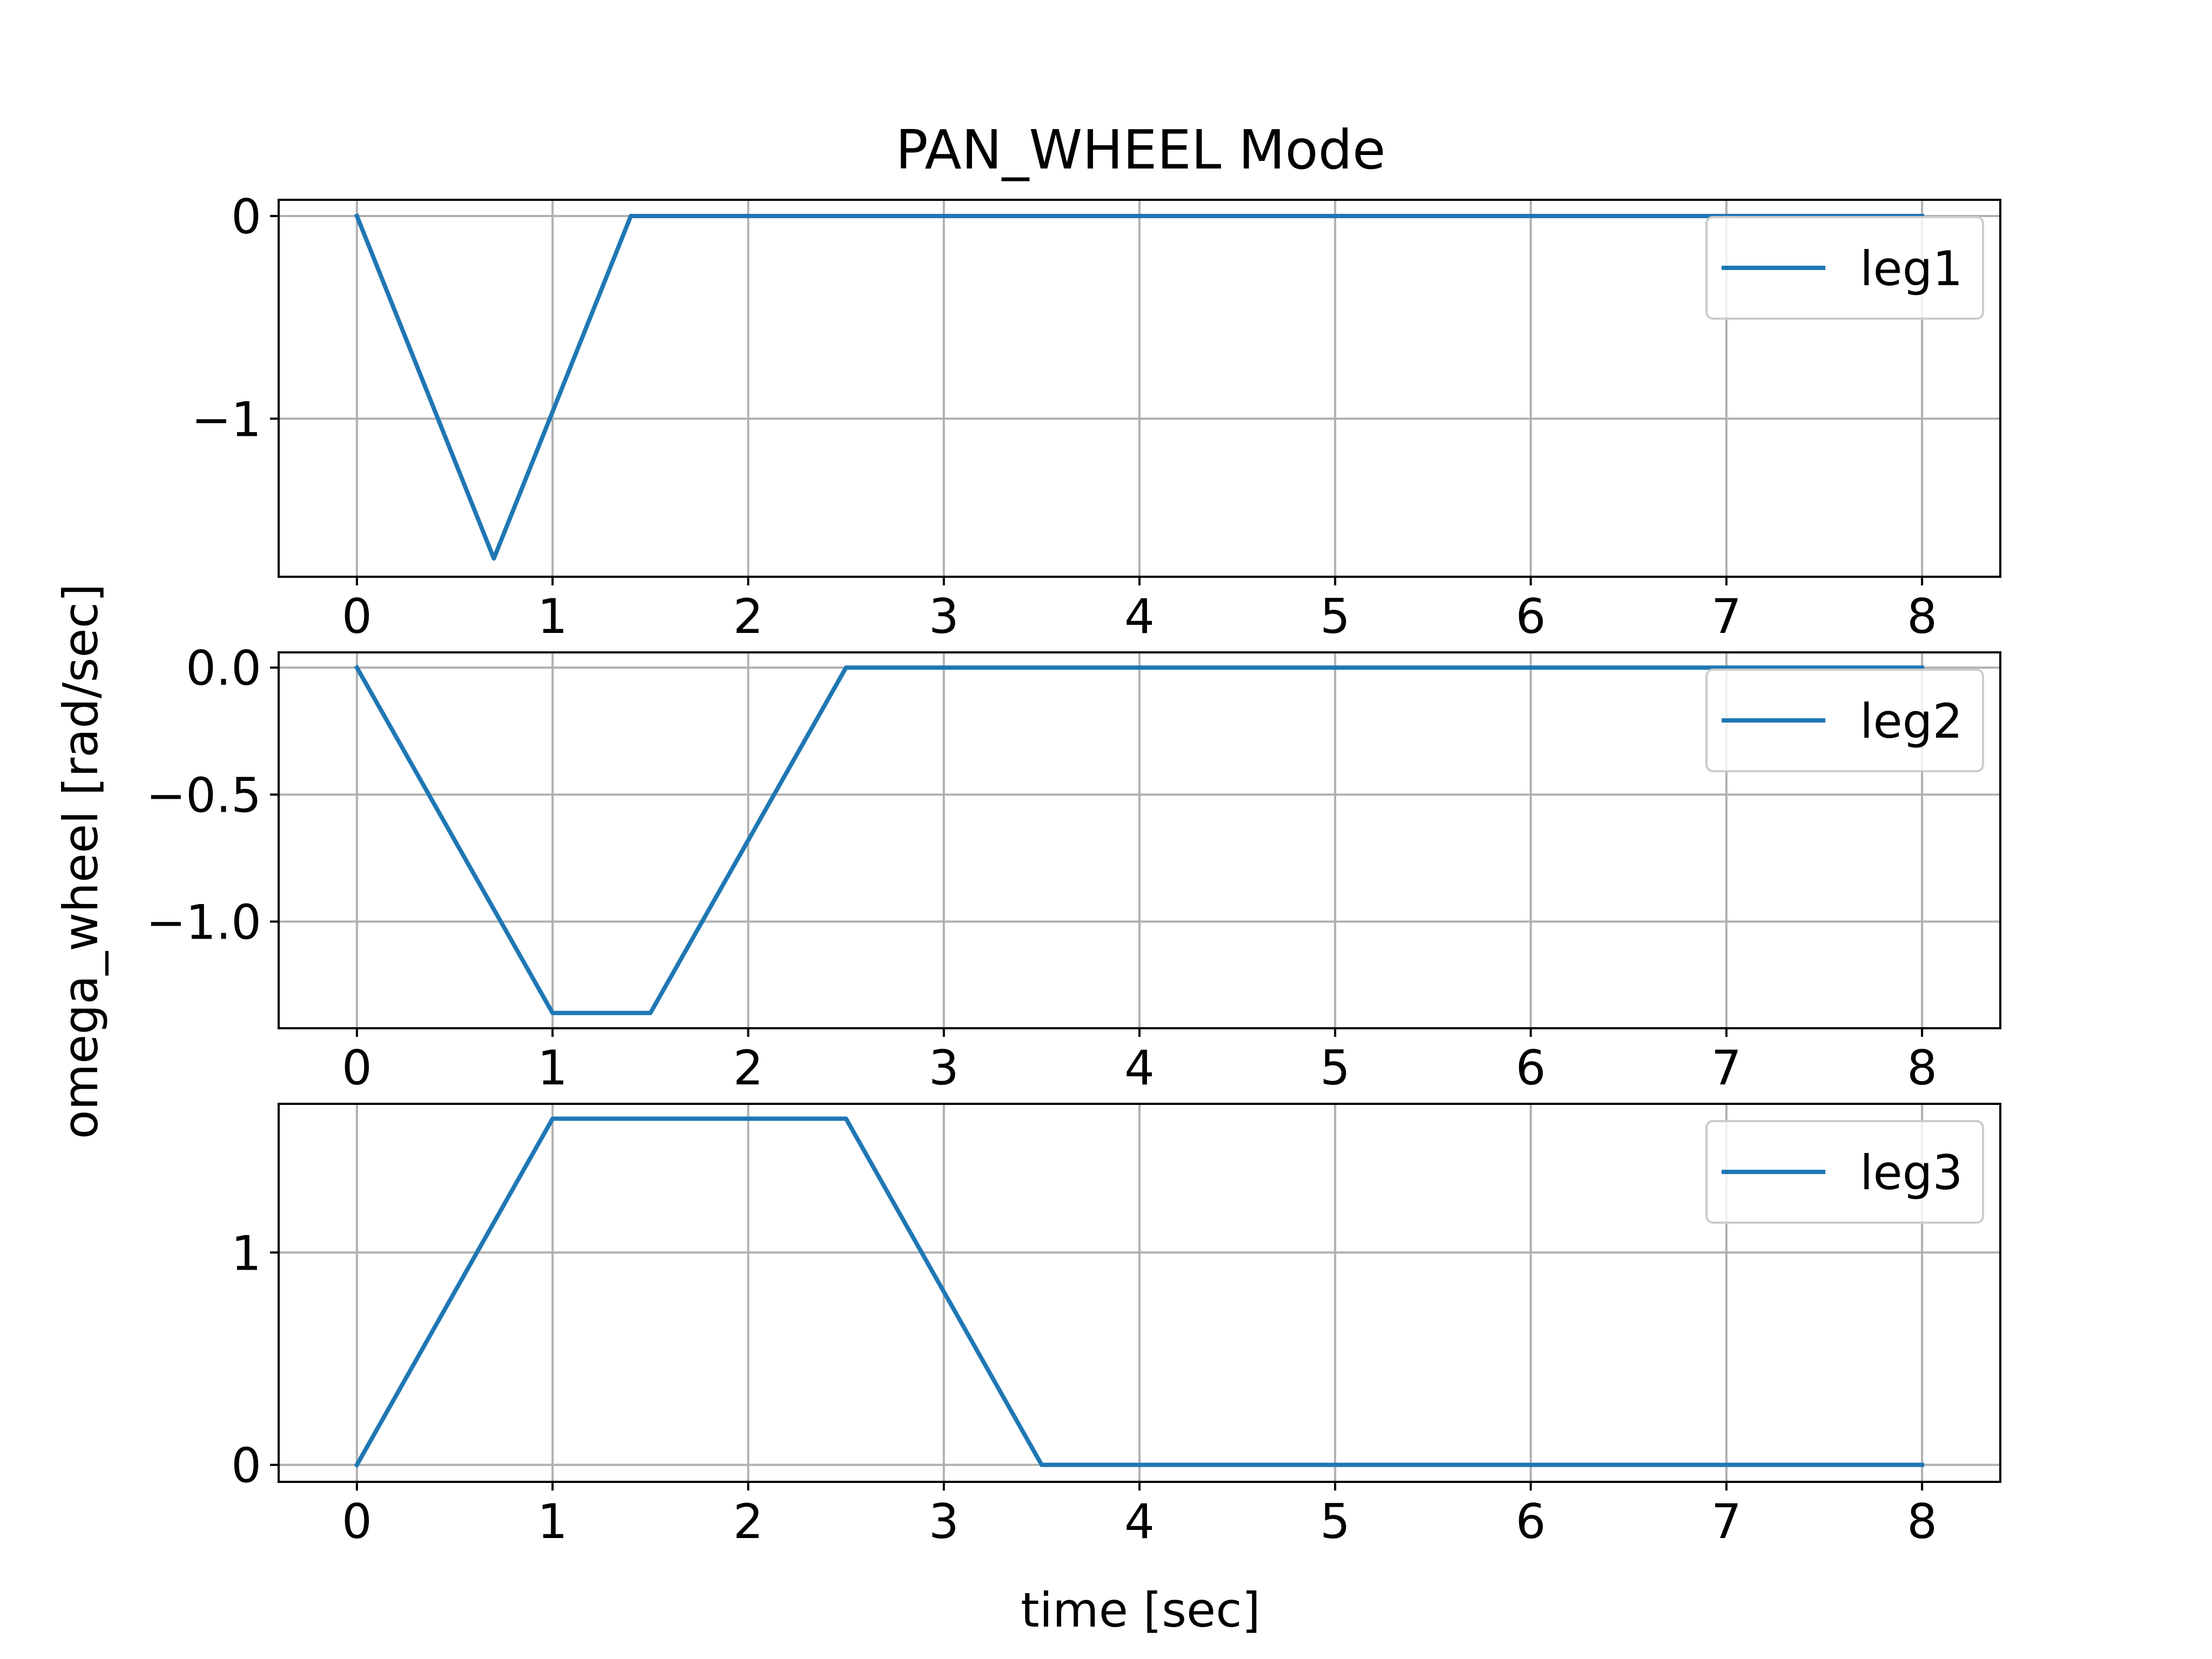 The height and width of the screenshot is (1659, 2212). Describe the element at coordinates (81, 861) in the screenshot. I see `y-axis-label: omega_wheel [rad/sec]` at that location.